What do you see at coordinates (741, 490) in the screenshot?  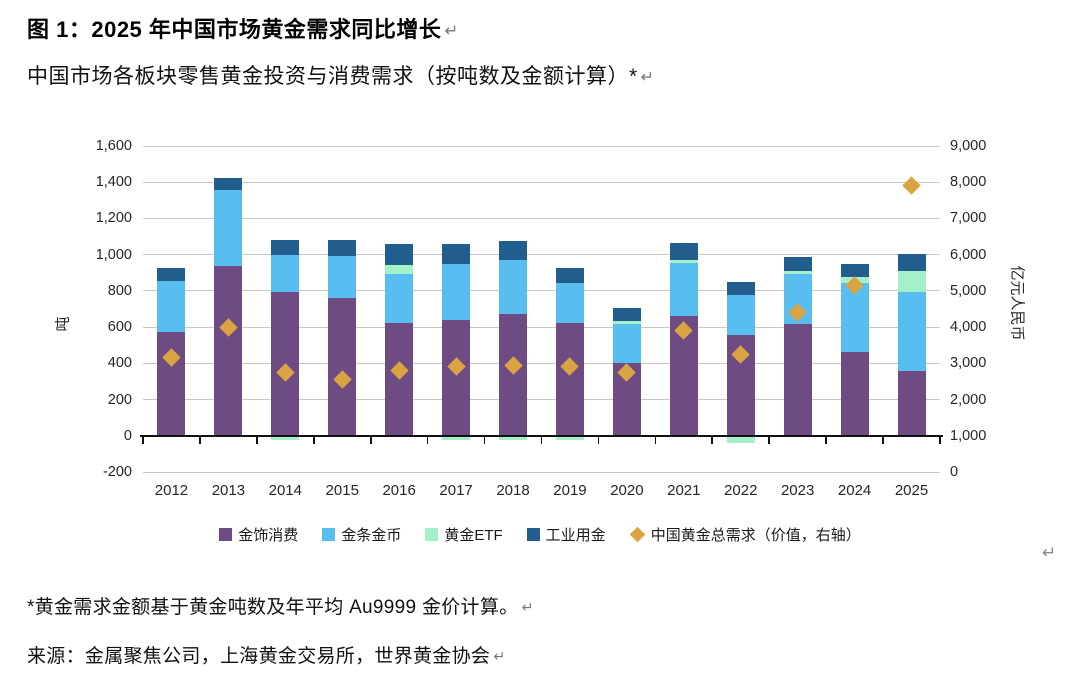 I see `x-axis-label: 2022` at bounding box center [741, 490].